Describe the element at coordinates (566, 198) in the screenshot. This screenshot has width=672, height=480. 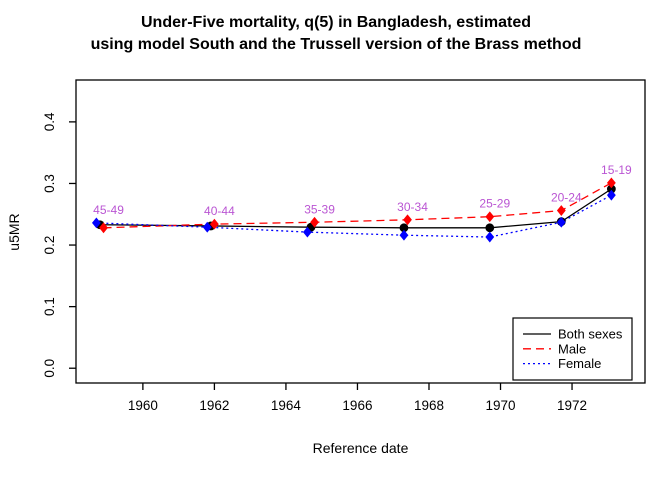
I see `age-group-label: 20-24` at that location.